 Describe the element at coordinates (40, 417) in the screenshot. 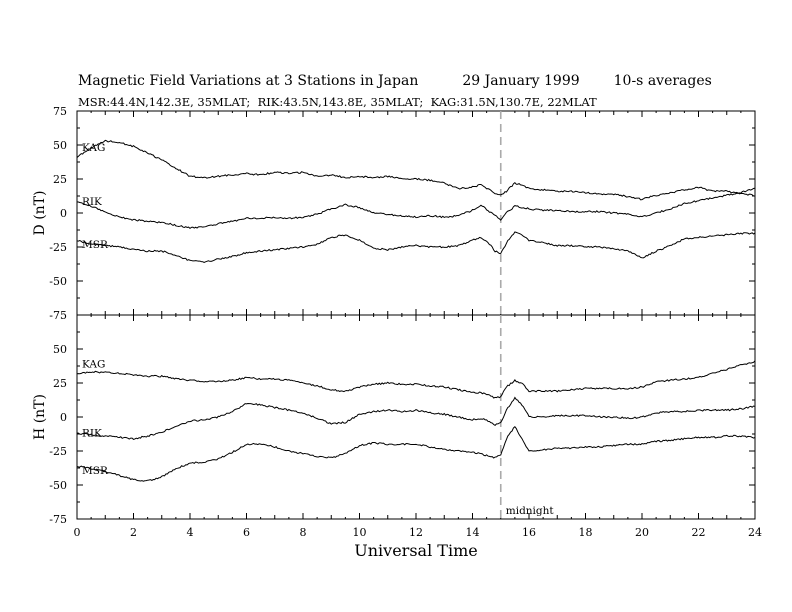

I see `y-axis-label-H: H (nT)` at that location.